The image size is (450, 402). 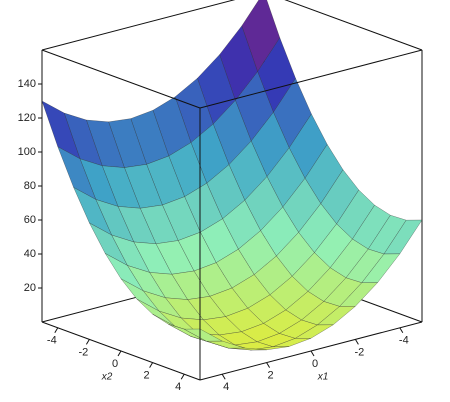 What do you see at coordinates (27, 152) in the screenshot?
I see `z-tick-label: 100` at bounding box center [27, 152].